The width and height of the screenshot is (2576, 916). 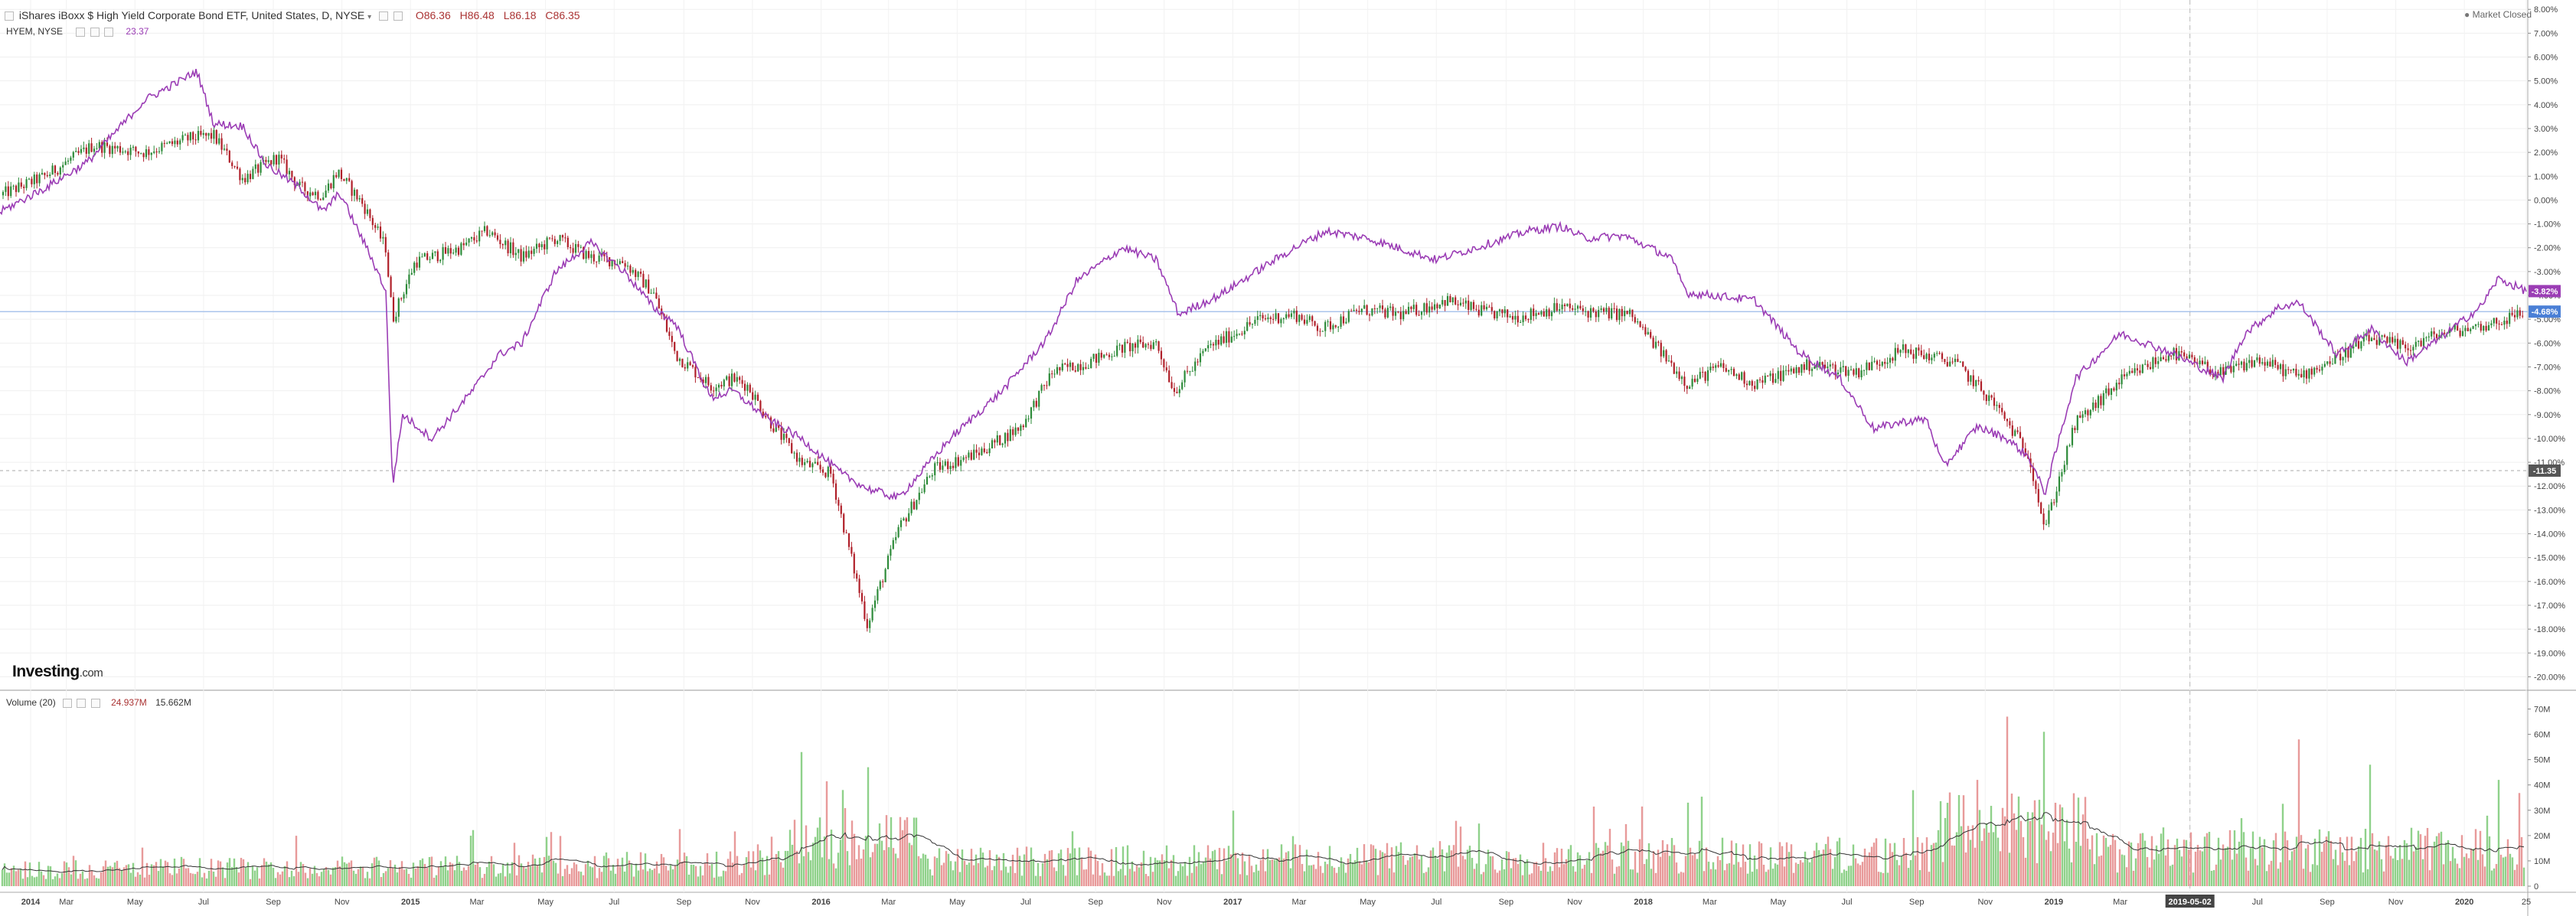 I want to click on volume-ma-value: 15.662M, so click(x=173, y=702).